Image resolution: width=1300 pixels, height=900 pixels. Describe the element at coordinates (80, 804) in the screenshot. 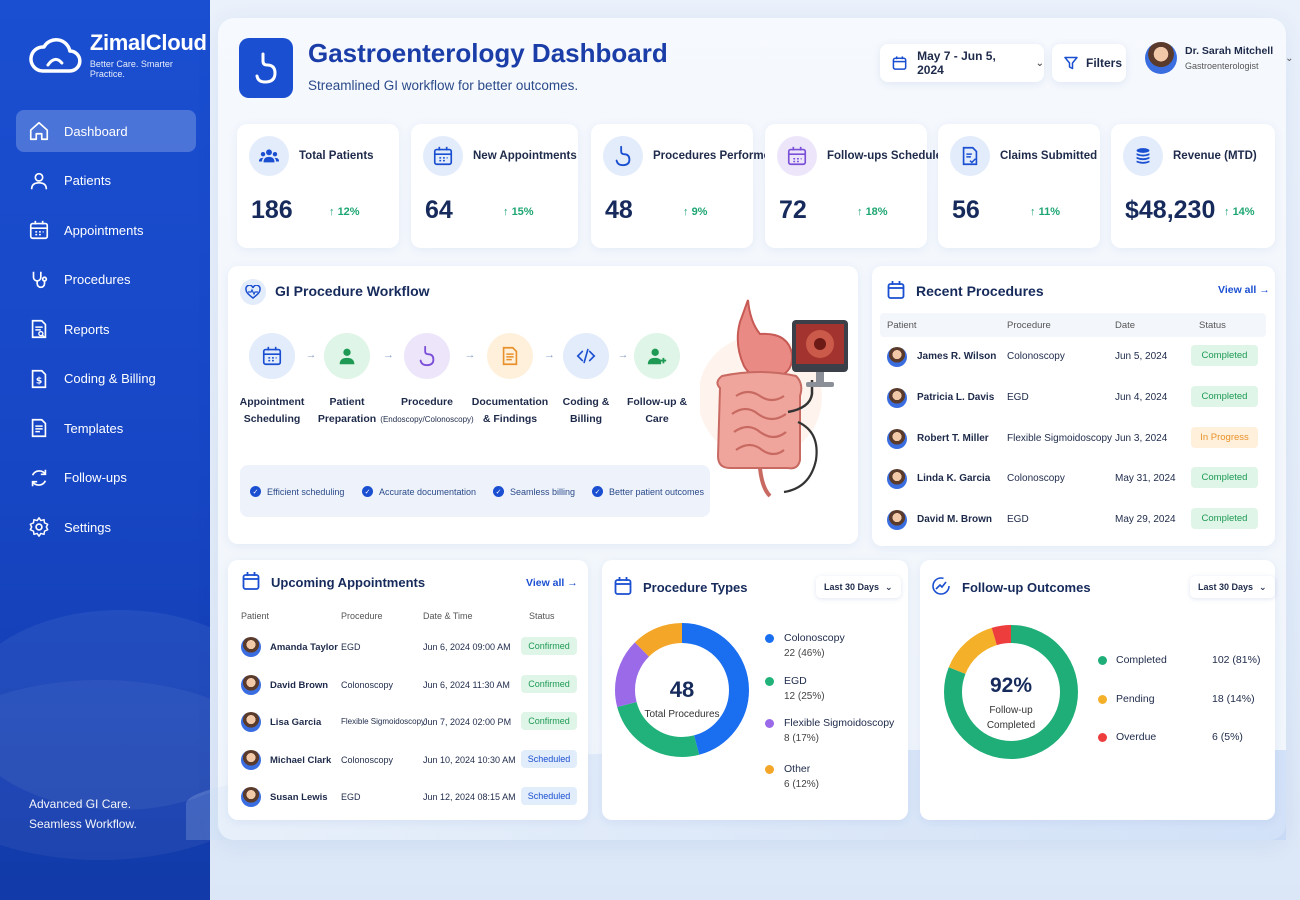

I see `sidebar-footer-line1: Advanced GI Care.` at that location.